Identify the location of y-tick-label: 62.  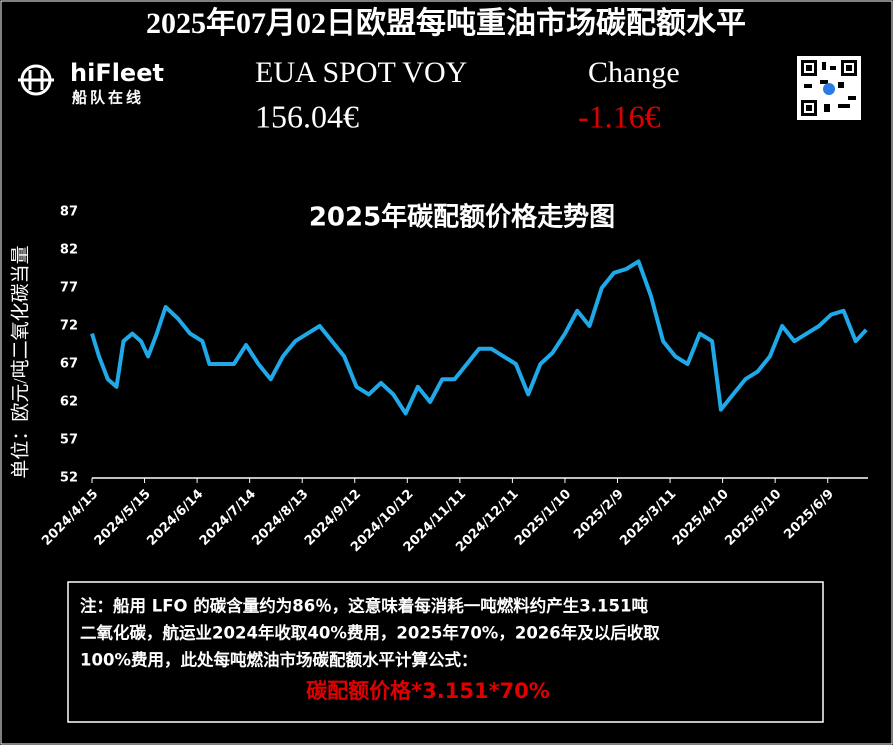
(69, 402).